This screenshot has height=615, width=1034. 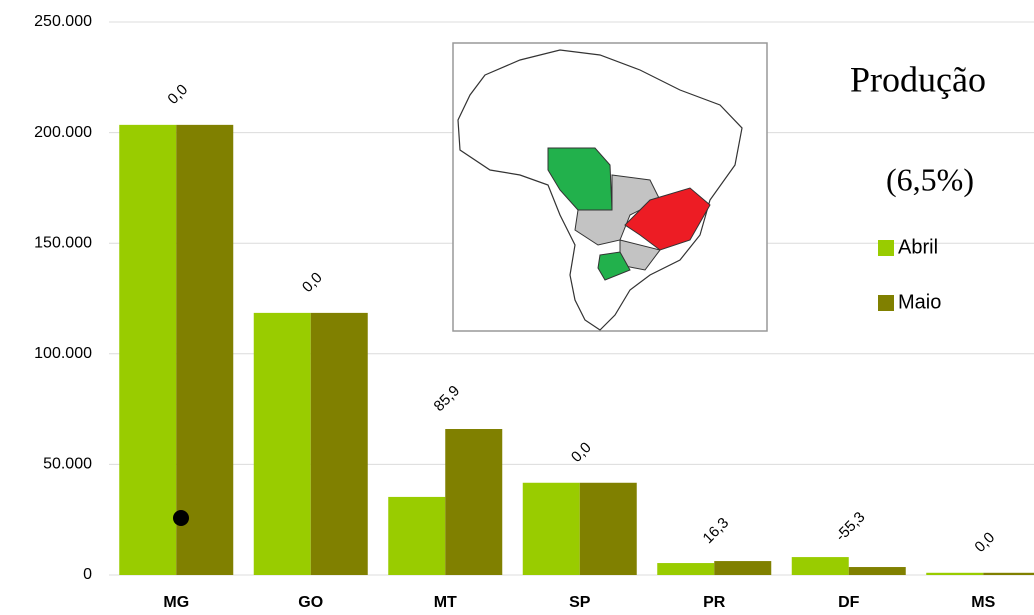 I want to click on x-tick-label: MT, so click(x=445, y=602).